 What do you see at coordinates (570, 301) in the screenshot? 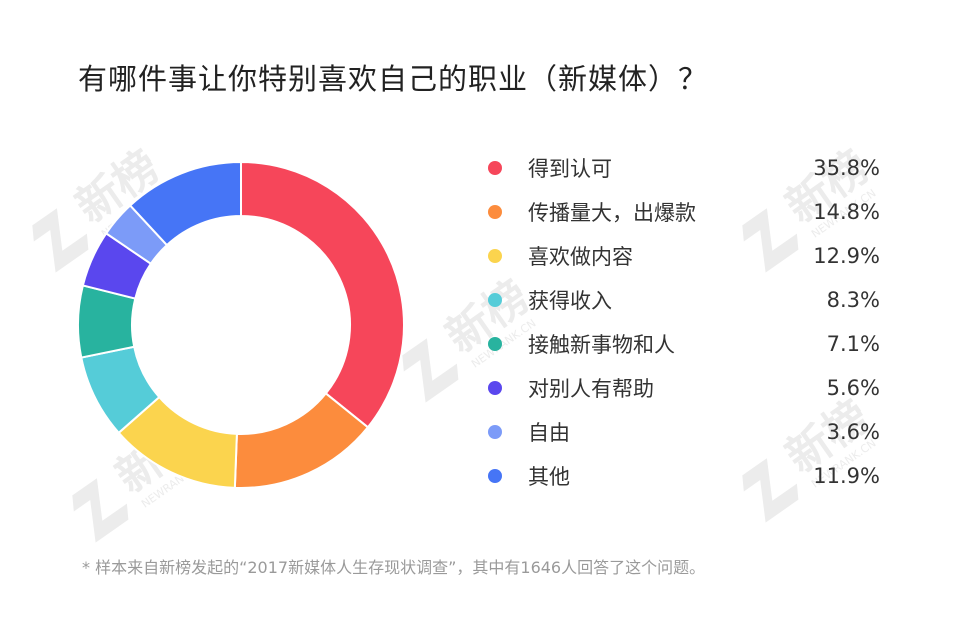
I see `legend-label: 获得收入` at bounding box center [570, 301].